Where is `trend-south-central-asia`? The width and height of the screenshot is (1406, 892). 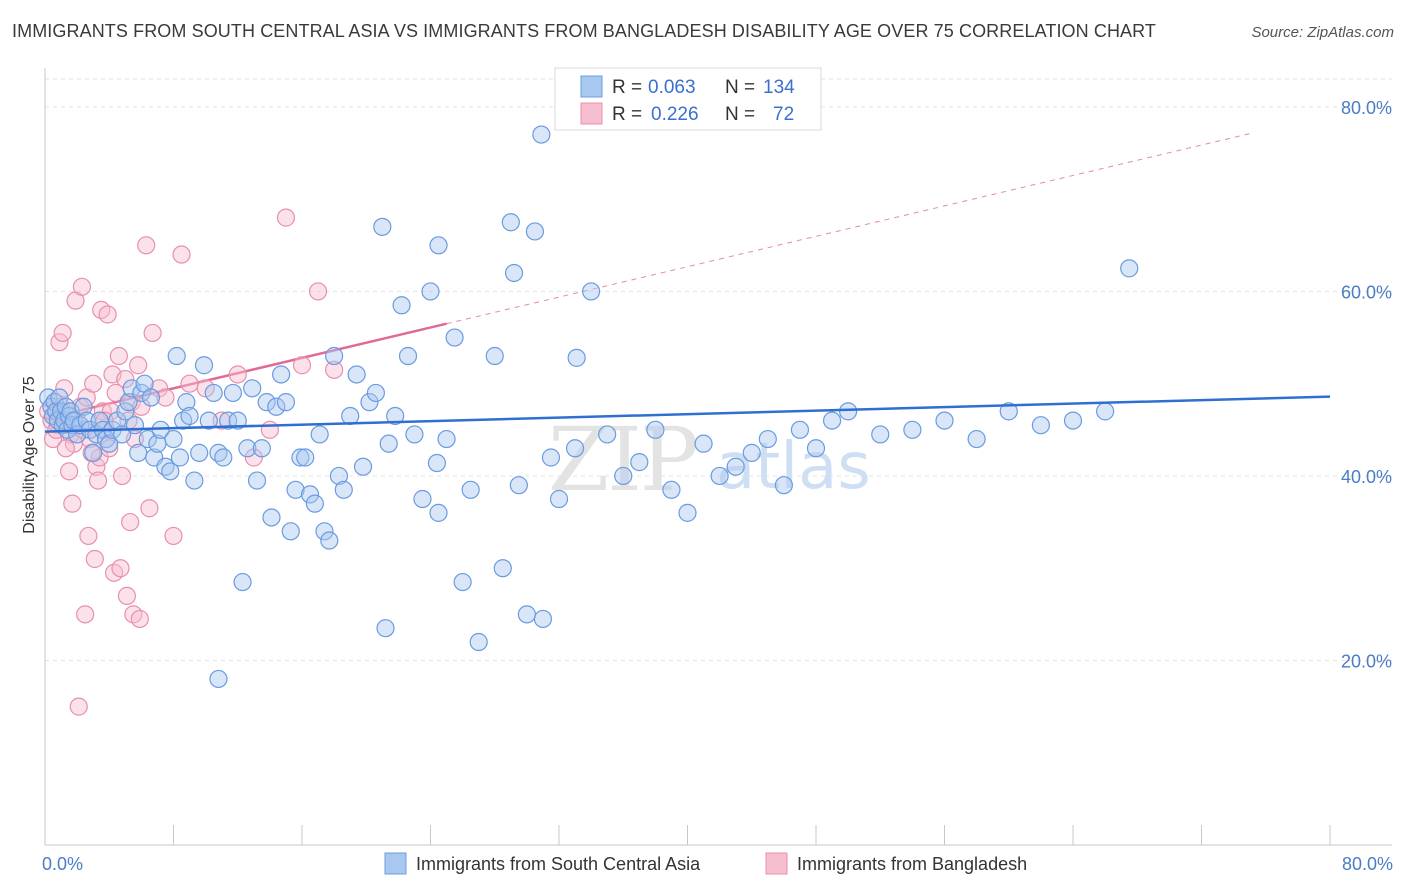 trend-south-central-asia is located at coordinates (687, 414).